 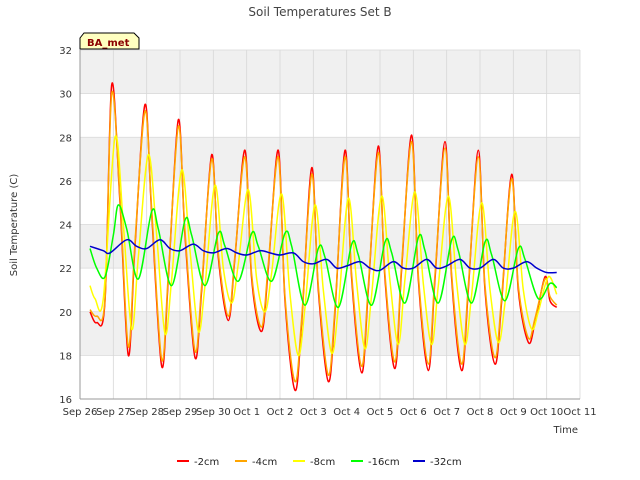 What do you see at coordinates (146, 412) in the screenshot?
I see `x-tick-label: Sep 28` at bounding box center [146, 412].